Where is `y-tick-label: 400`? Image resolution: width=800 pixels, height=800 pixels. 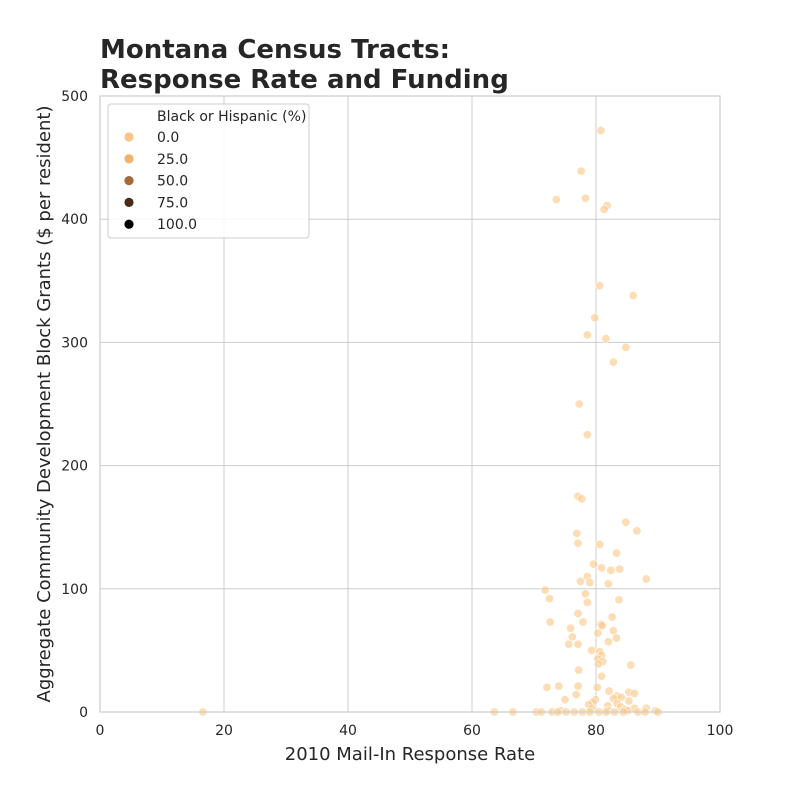 y-tick-label: 400 is located at coordinates (74, 220).